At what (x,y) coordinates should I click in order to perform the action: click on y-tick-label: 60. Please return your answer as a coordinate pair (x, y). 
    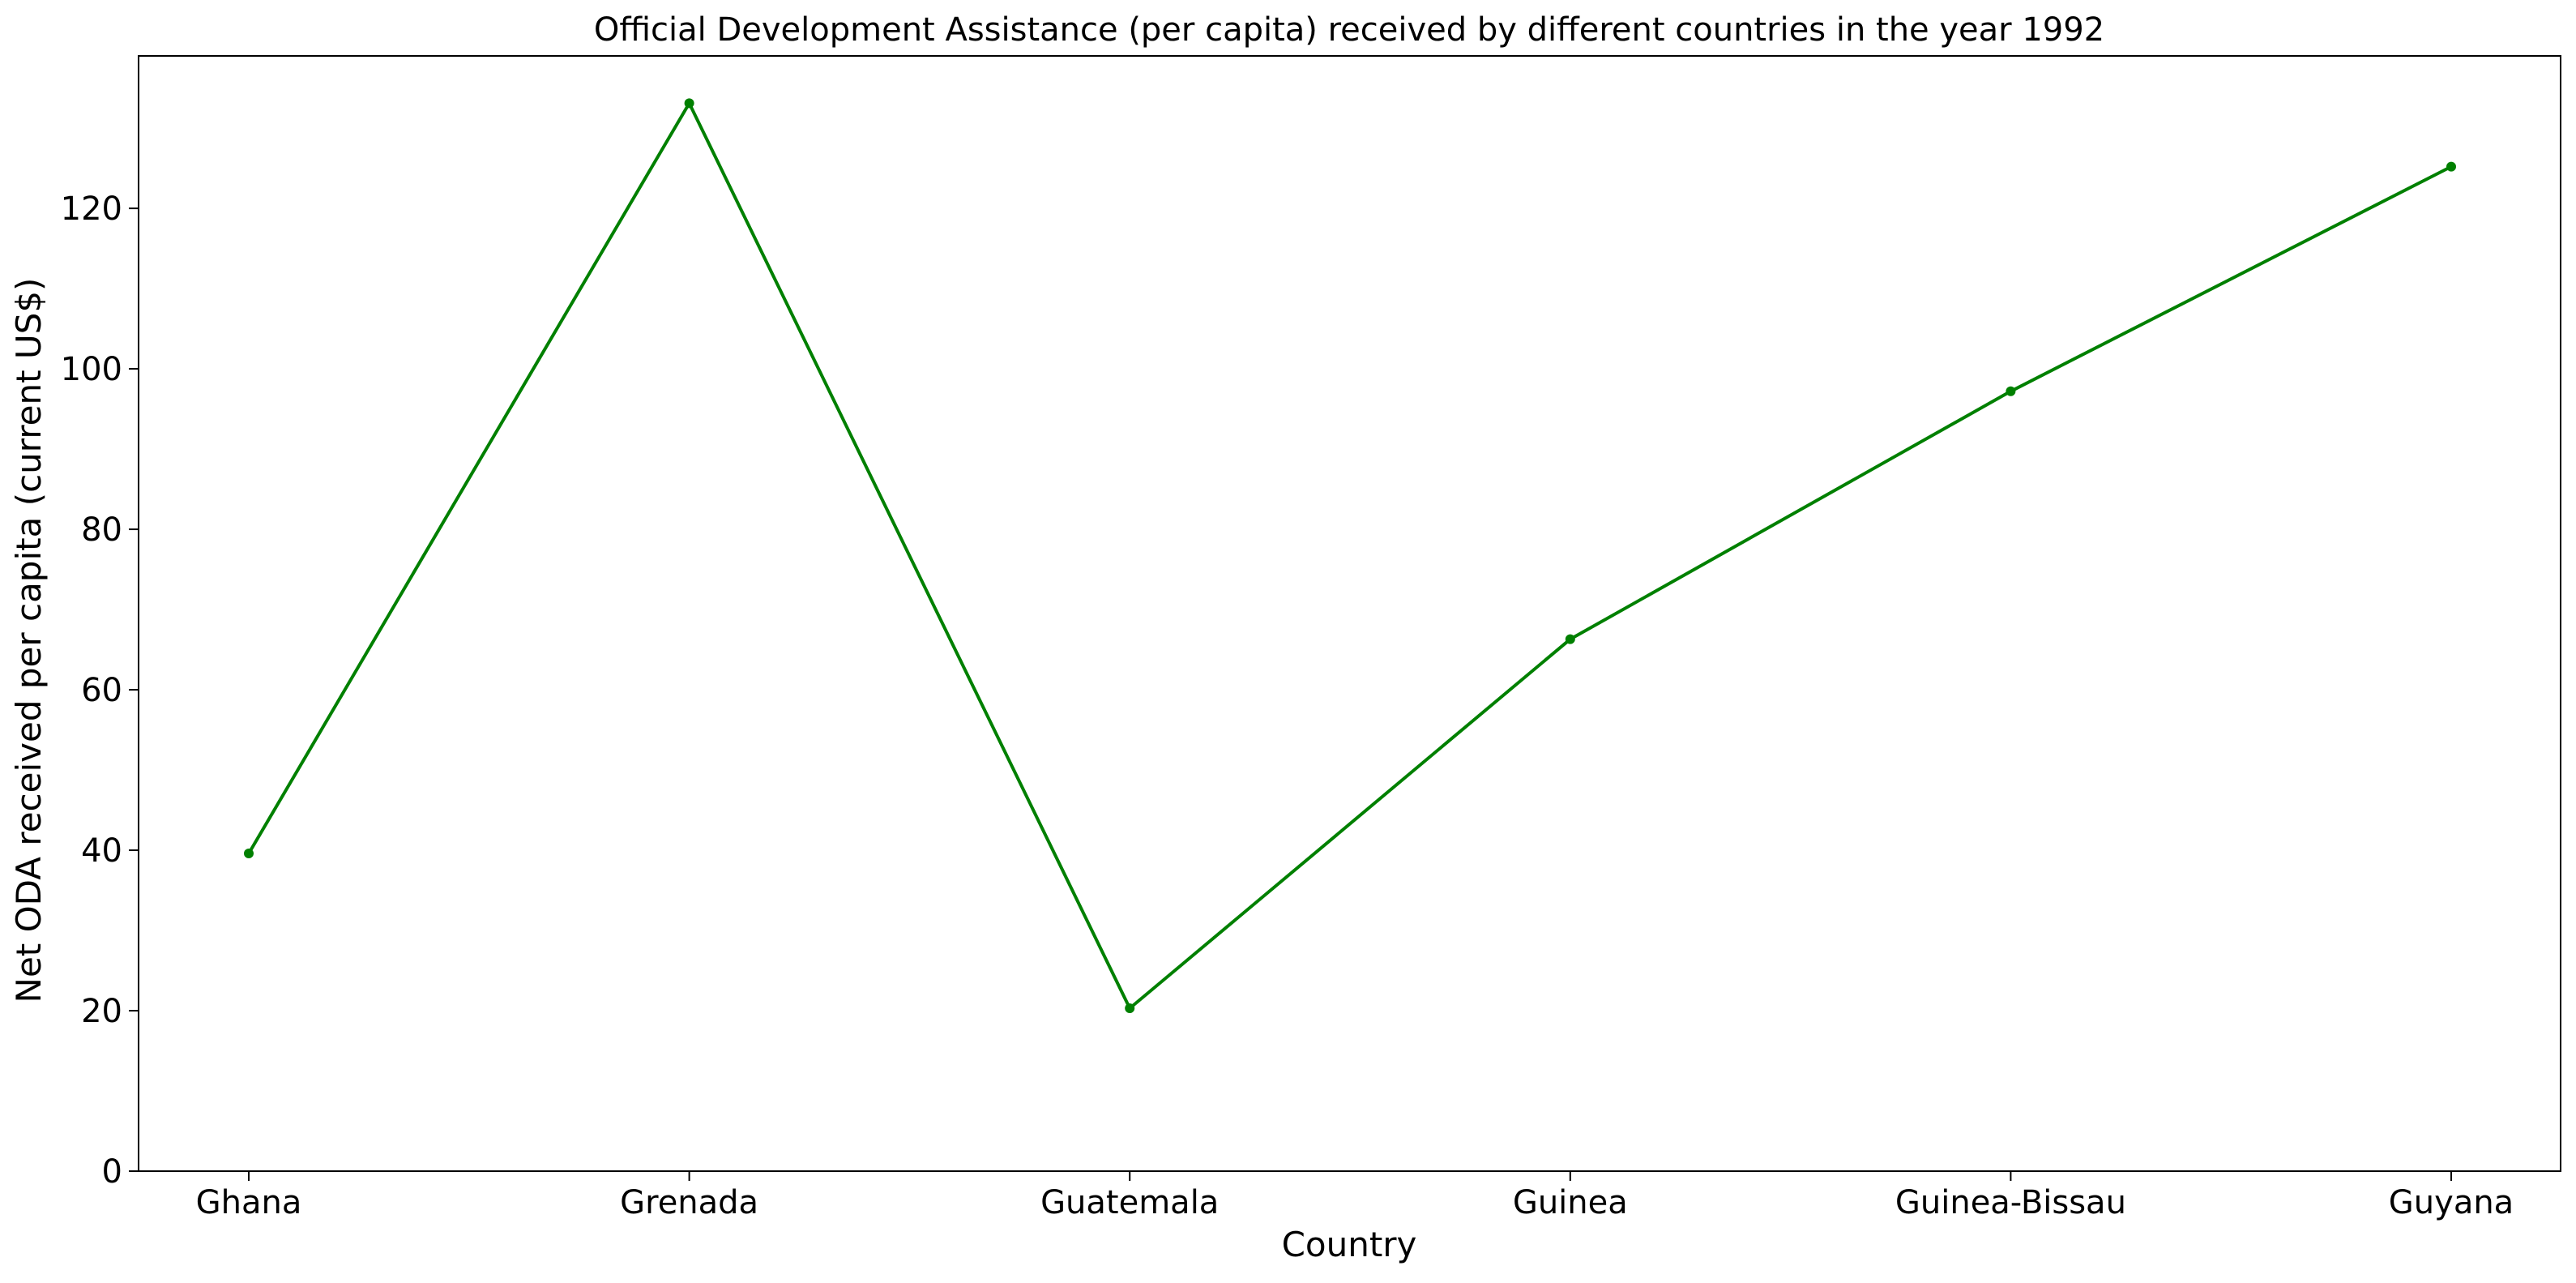
    Looking at the image, I should click on (101, 690).